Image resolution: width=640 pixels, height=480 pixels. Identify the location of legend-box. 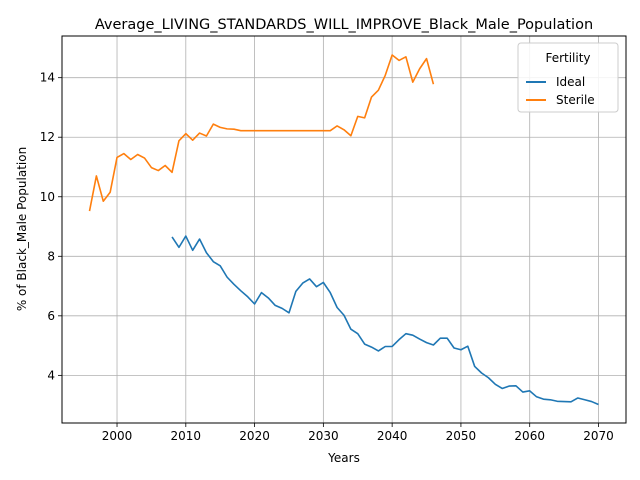
(568, 77).